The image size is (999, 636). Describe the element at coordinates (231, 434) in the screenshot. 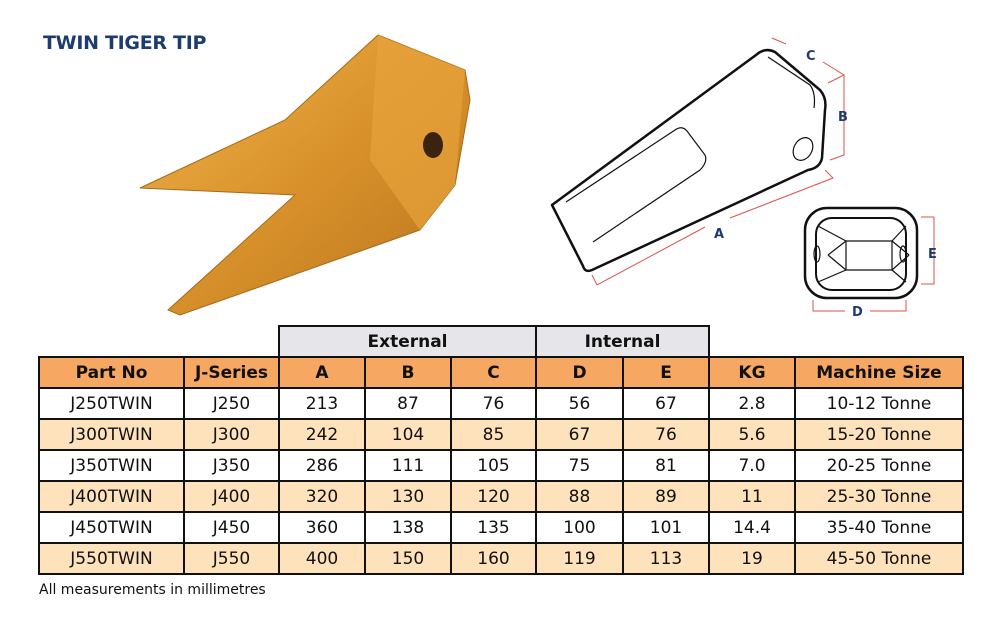

I see `table-cell: J300` at that location.